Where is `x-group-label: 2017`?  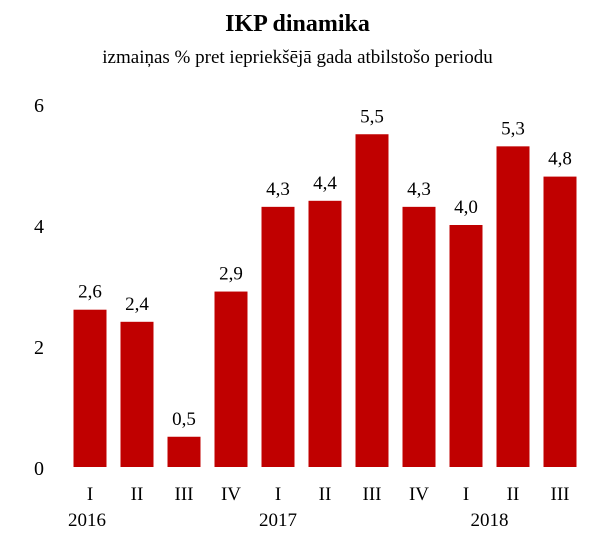 x-group-label: 2017 is located at coordinates (278, 520).